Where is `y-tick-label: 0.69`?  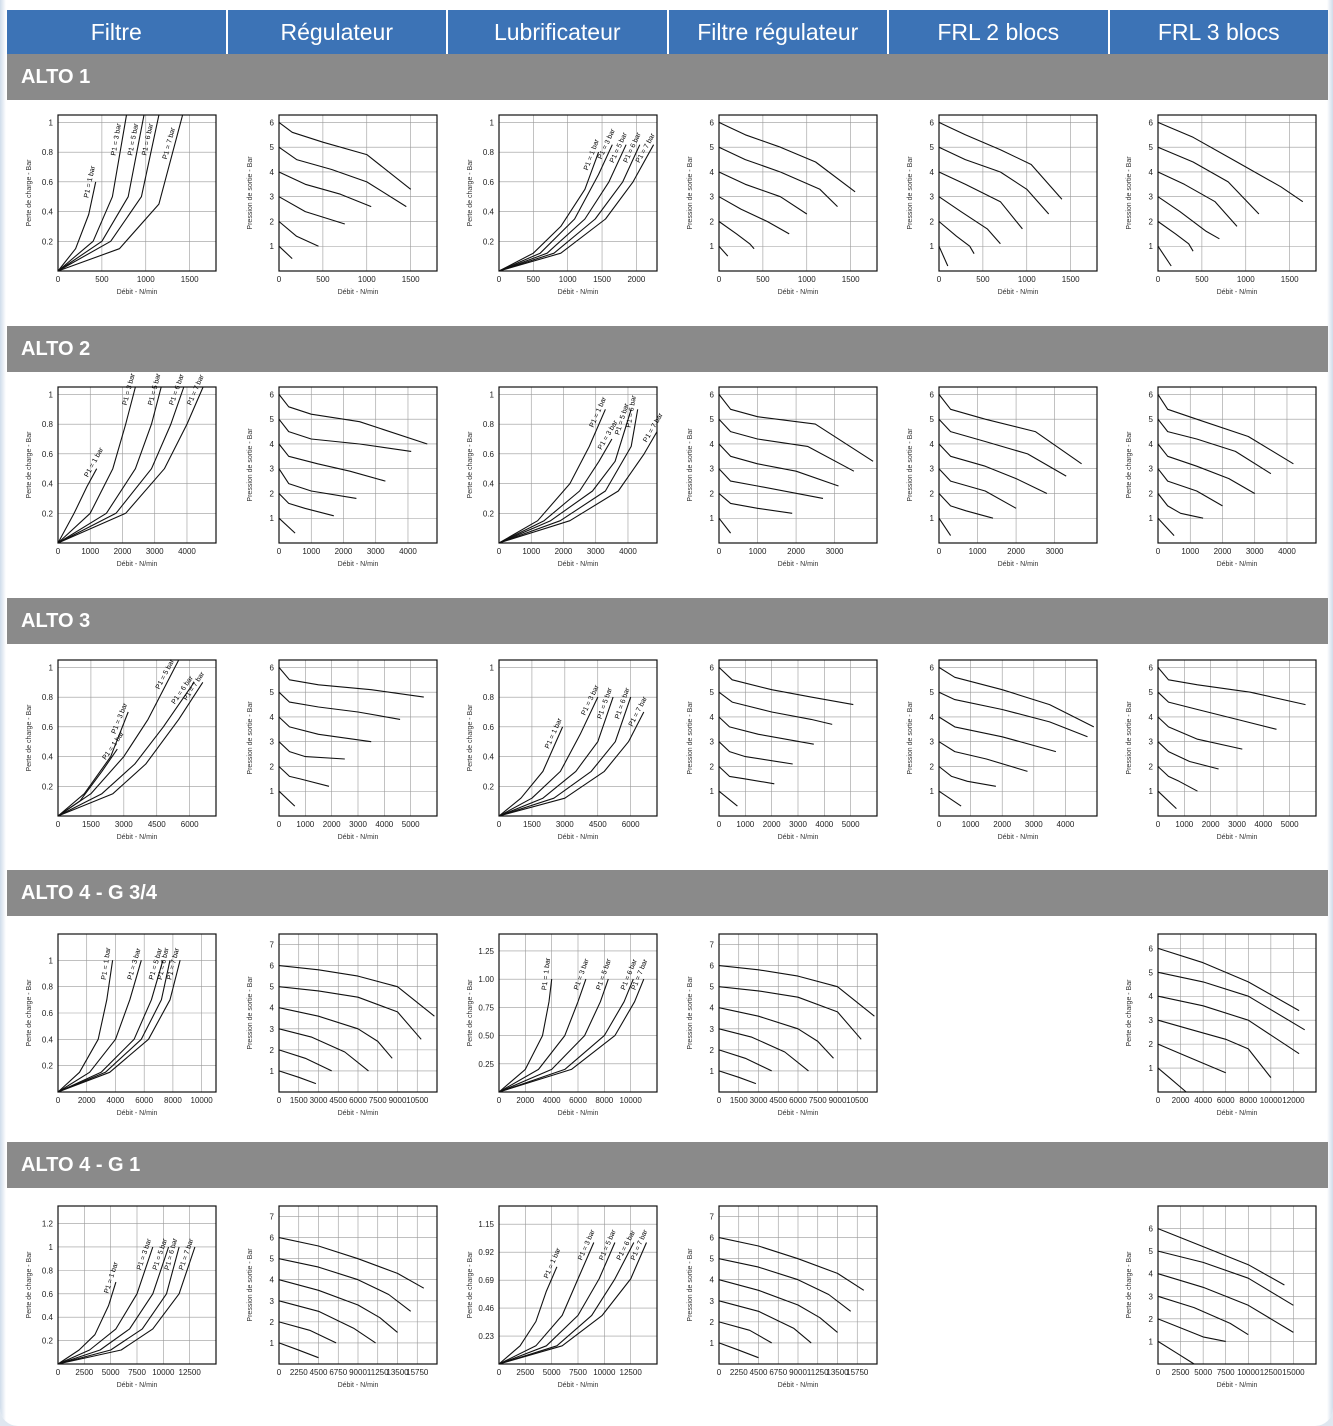 y-tick-label: 0.69 is located at coordinates (486, 1280).